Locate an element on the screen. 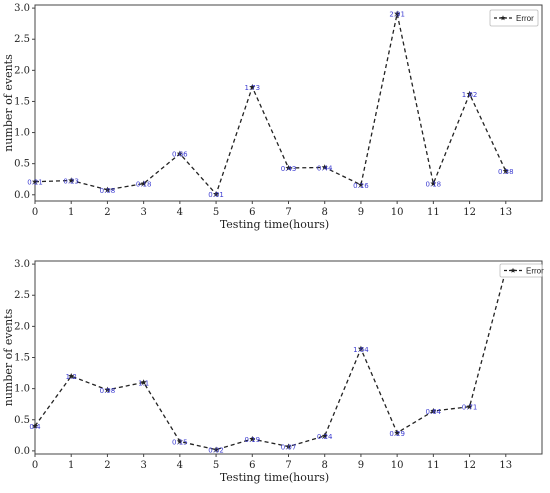  data-label: 1.64 is located at coordinates (361, 350).